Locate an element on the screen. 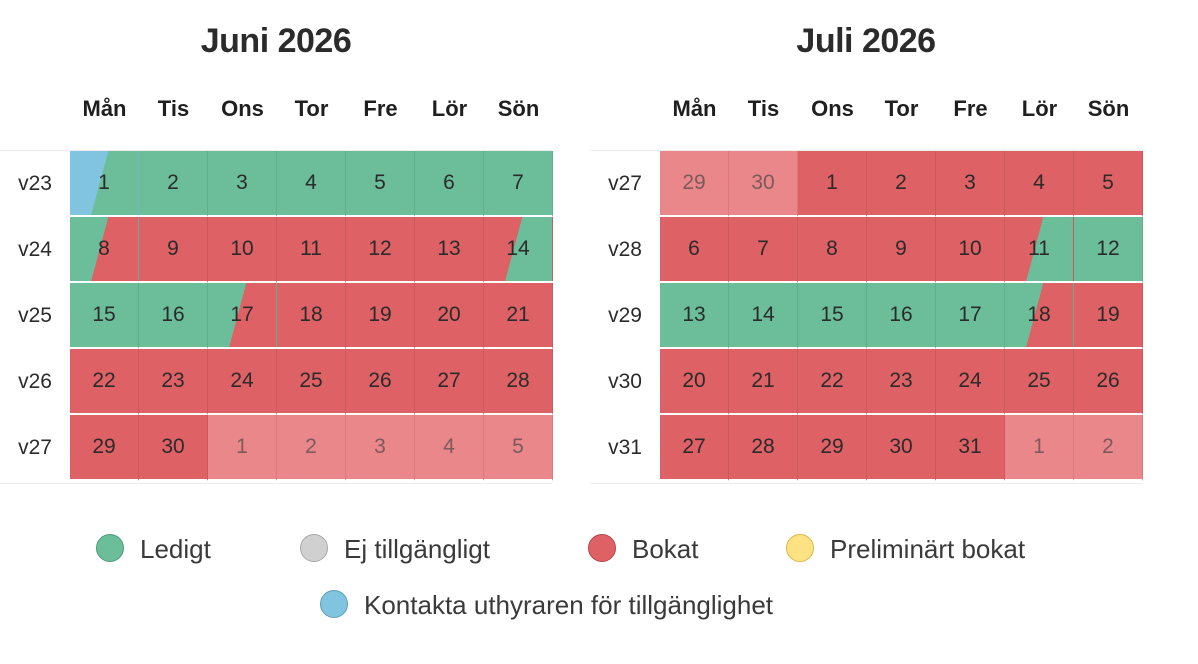 Image resolution: width=1198 pixels, height=664 pixels. month-title: Juni 2026 is located at coordinates (276, 41).